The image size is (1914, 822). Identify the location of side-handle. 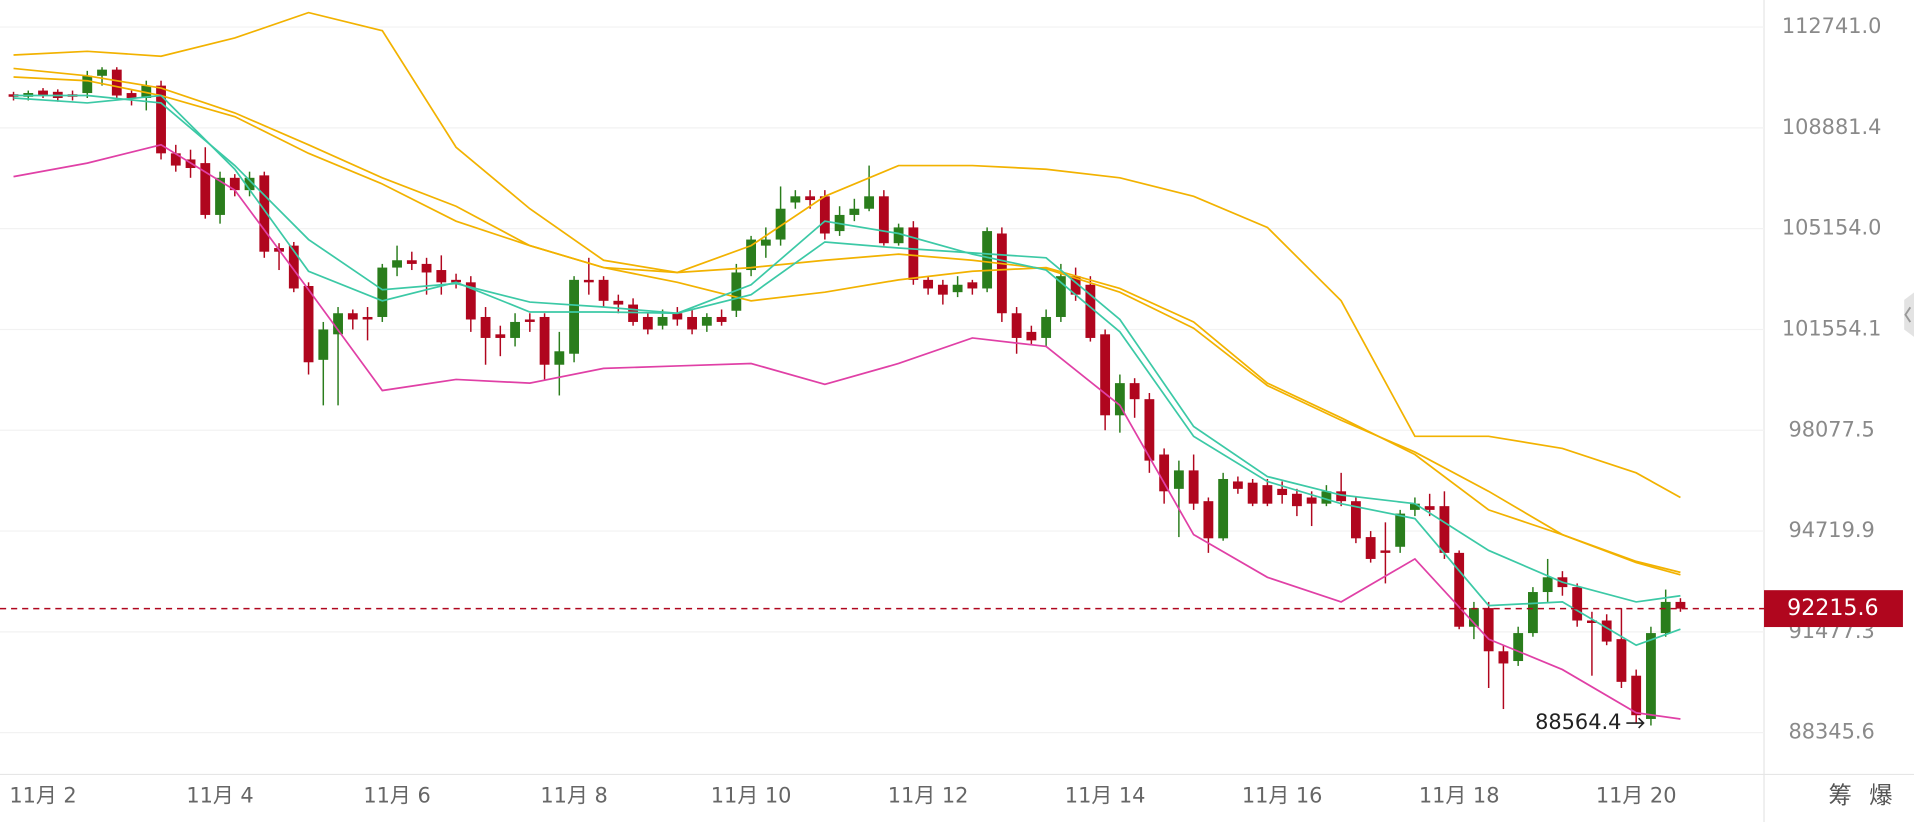
(1909, 314).